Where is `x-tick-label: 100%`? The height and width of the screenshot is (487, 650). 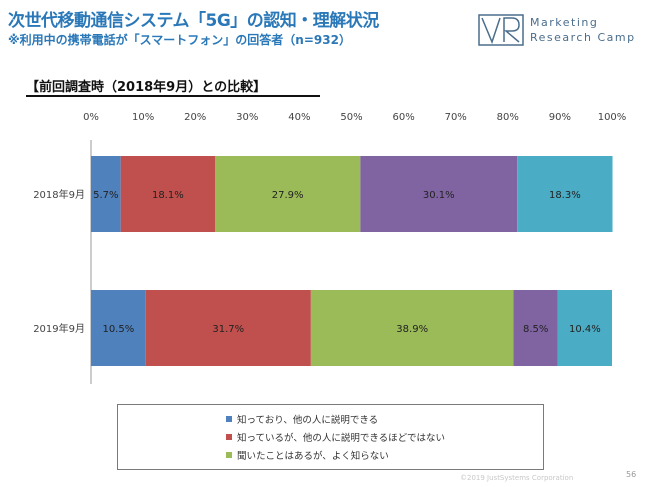
x-tick-label: 100% is located at coordinates (612, 117).